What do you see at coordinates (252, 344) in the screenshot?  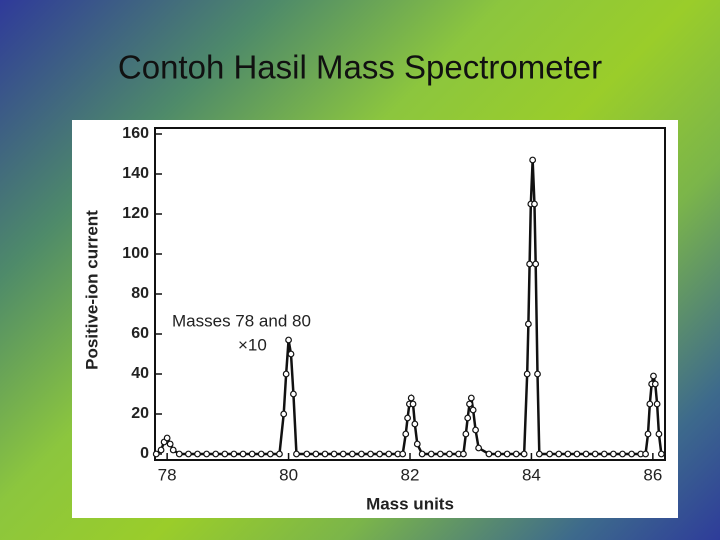 I see `annotation: ×10` at bounding box center [252, 344].